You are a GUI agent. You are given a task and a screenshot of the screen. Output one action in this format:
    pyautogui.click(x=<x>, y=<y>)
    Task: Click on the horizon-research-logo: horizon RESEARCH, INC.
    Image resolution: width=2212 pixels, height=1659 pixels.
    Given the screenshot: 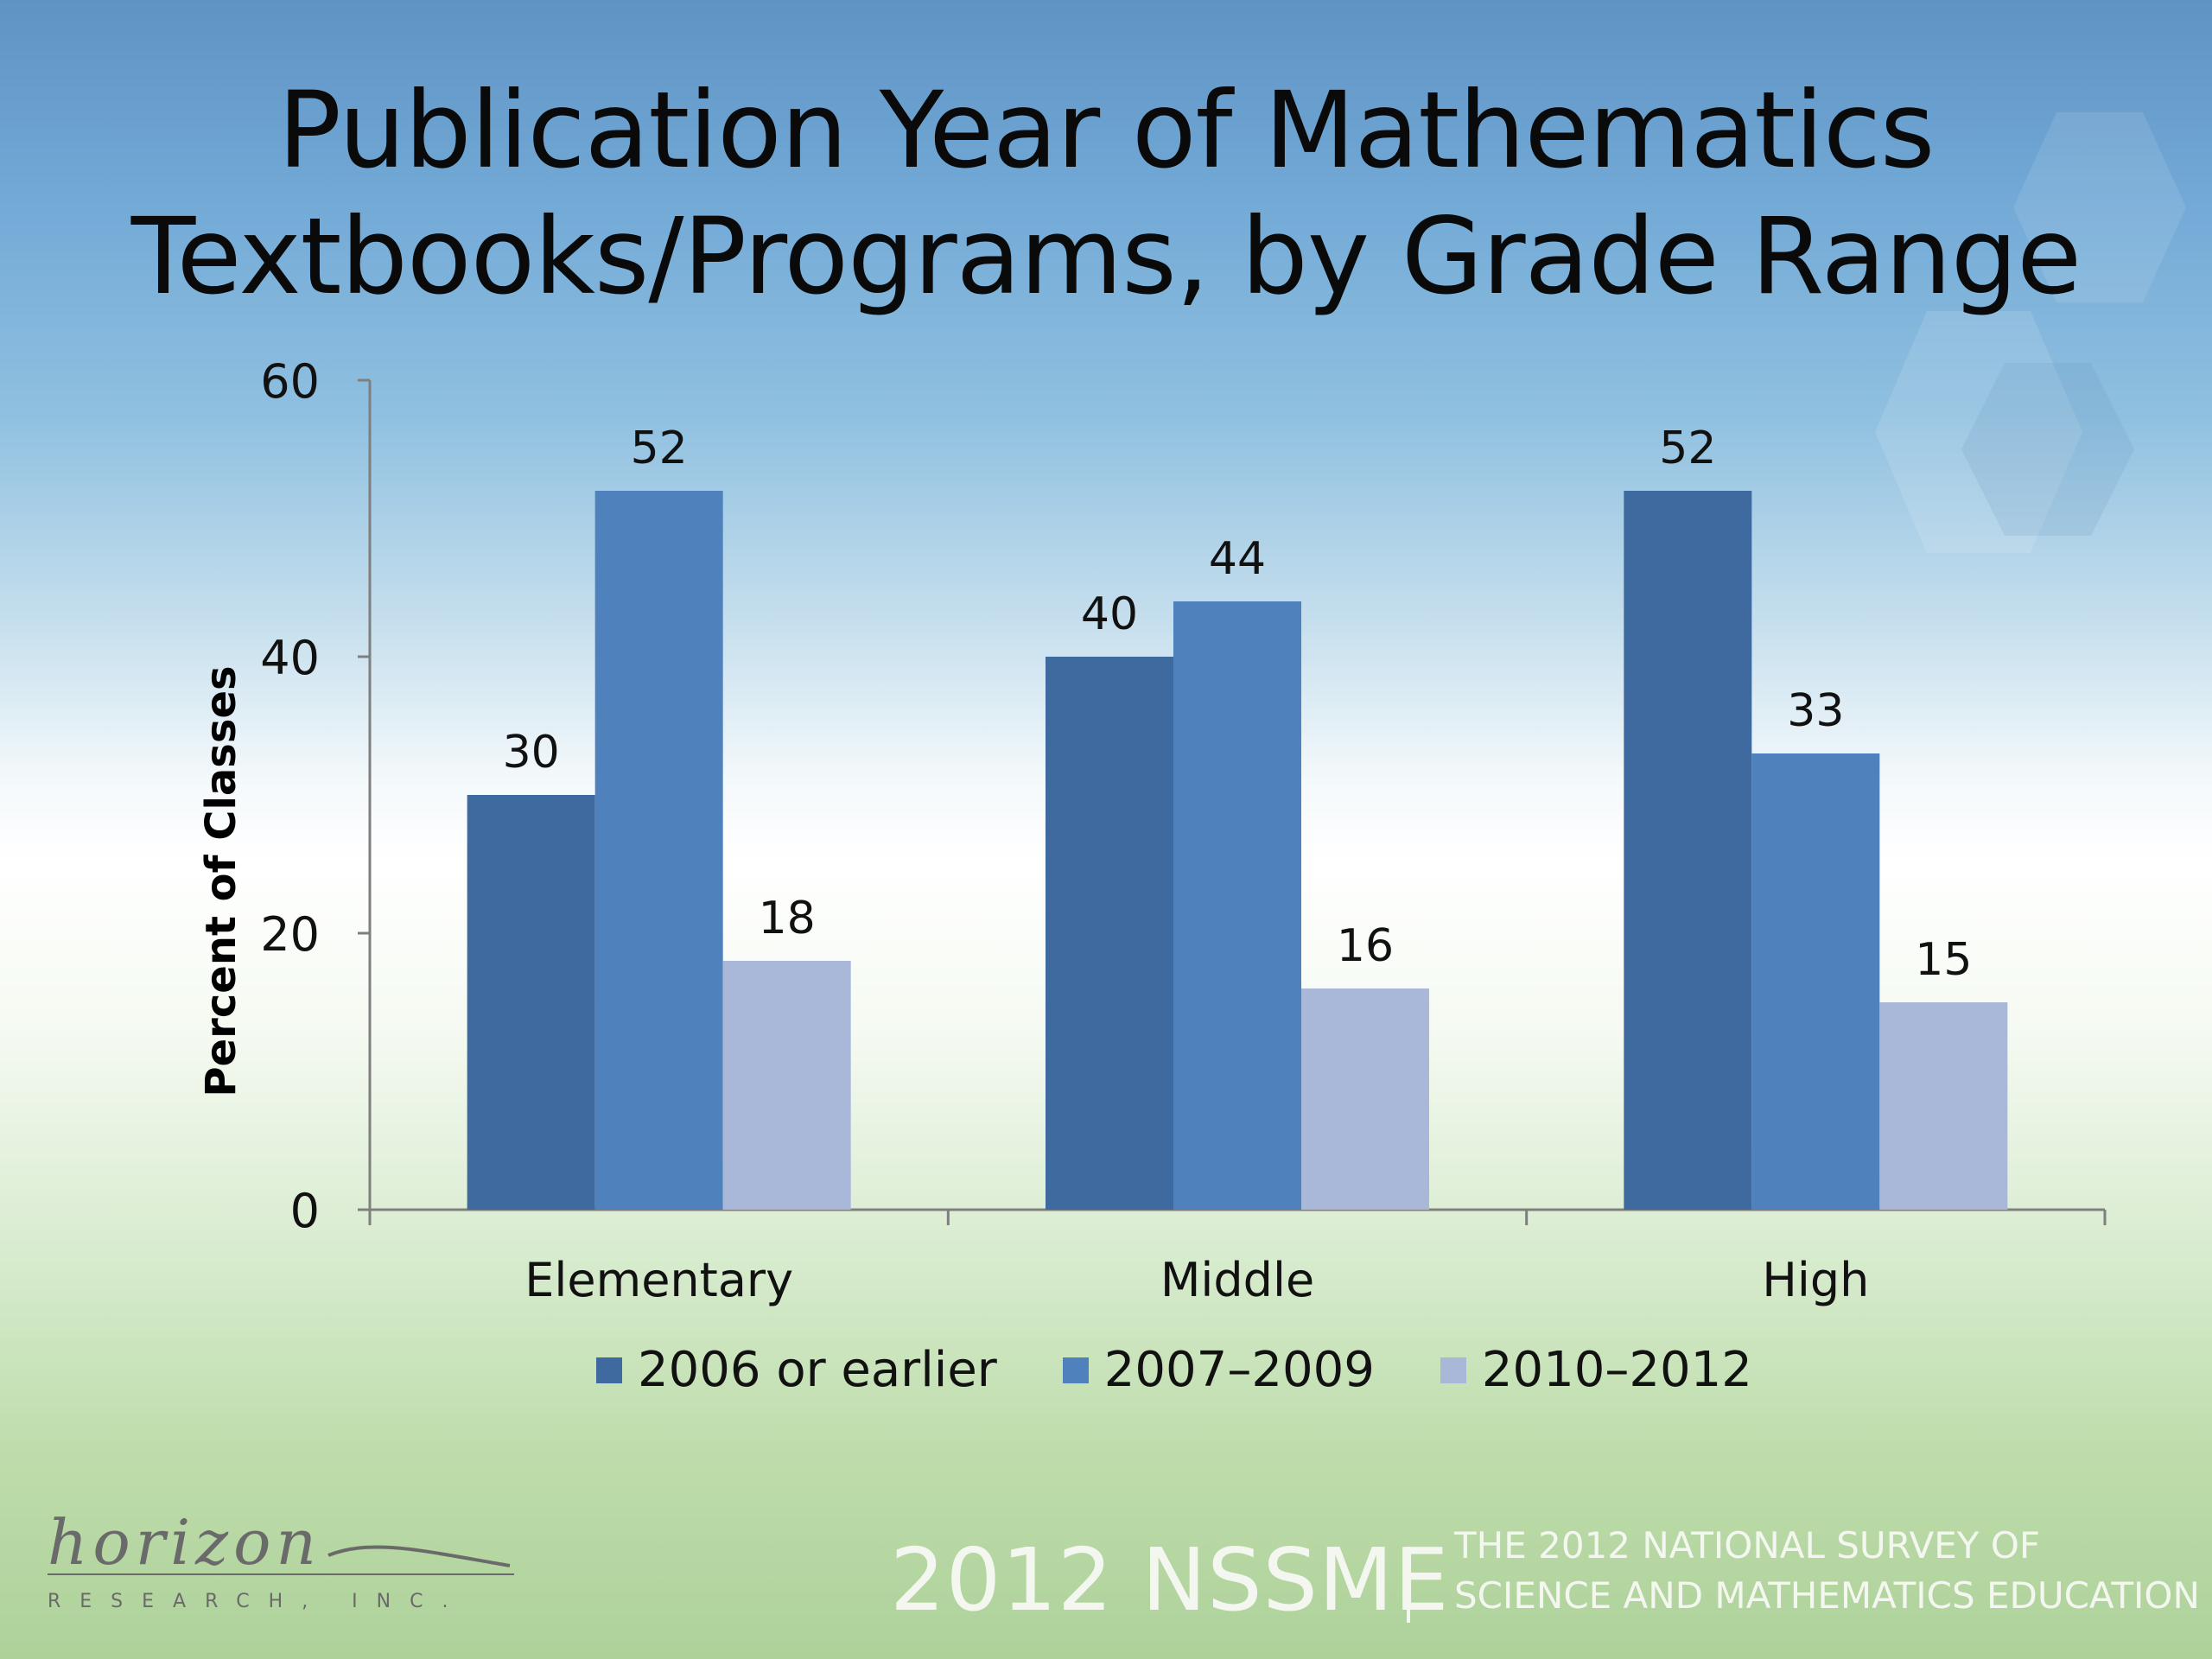 What is the action you would take?
    pyautogui.click(x=281, y=1559)
    